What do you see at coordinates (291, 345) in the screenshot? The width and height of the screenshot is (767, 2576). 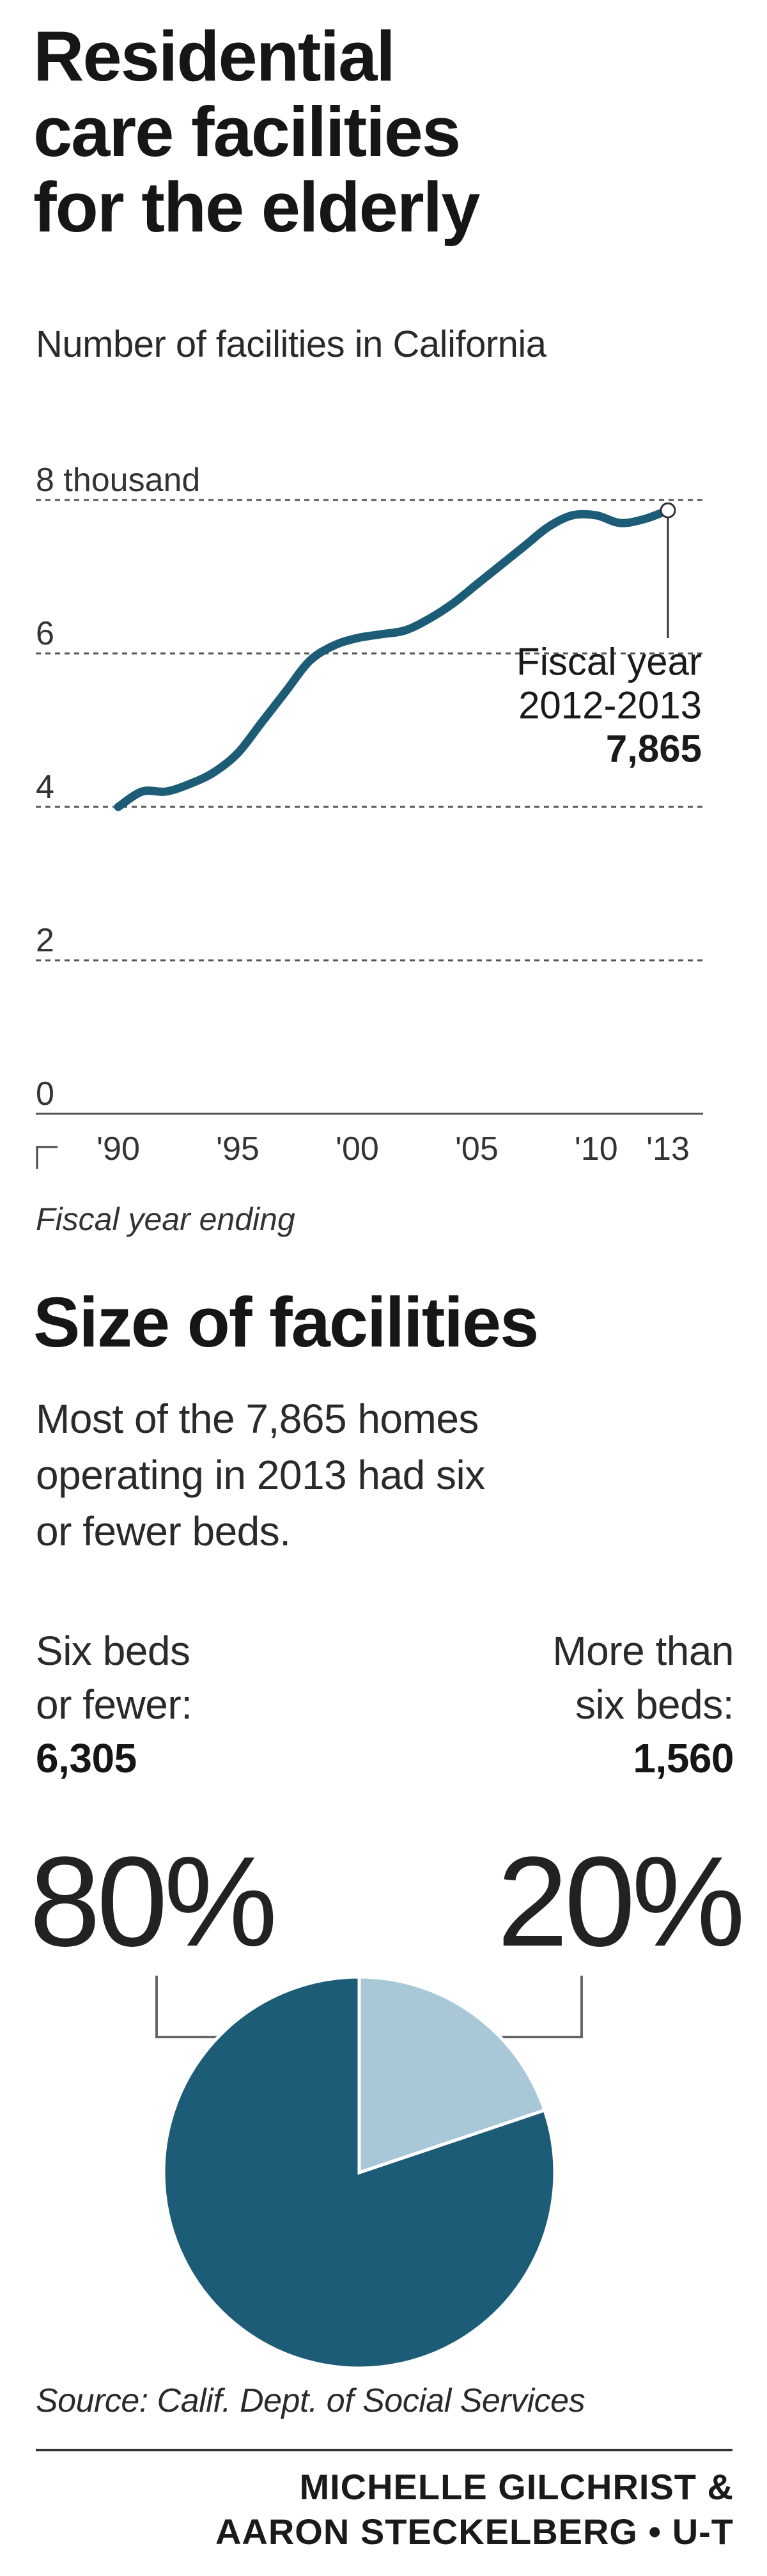 I see `chart-subtitle: Number of facilities in California` at bounding box center [291, 345].